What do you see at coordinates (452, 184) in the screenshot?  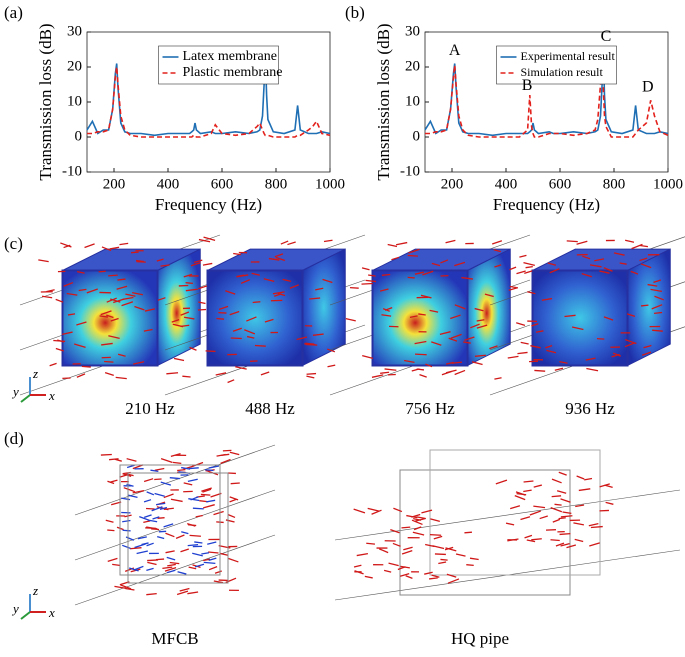 I see `x-tick-label: 200` at bounding box center [452, 184].